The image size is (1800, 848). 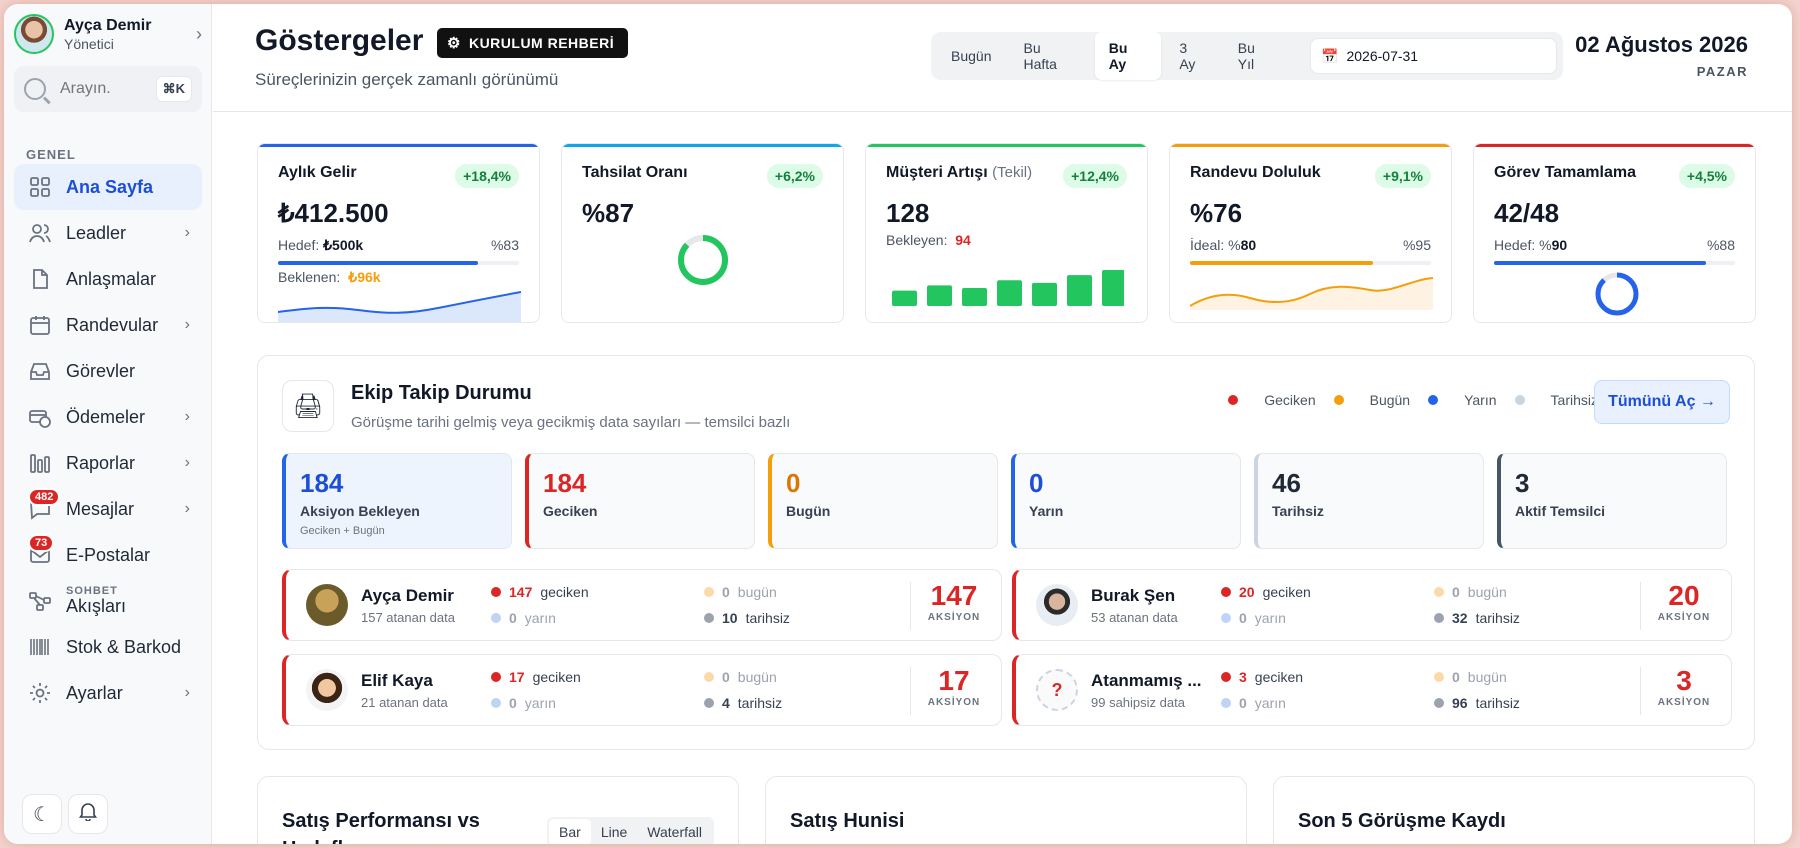 I want to click on tab-waterfall: Waterfall, so click(x=674, y=832).